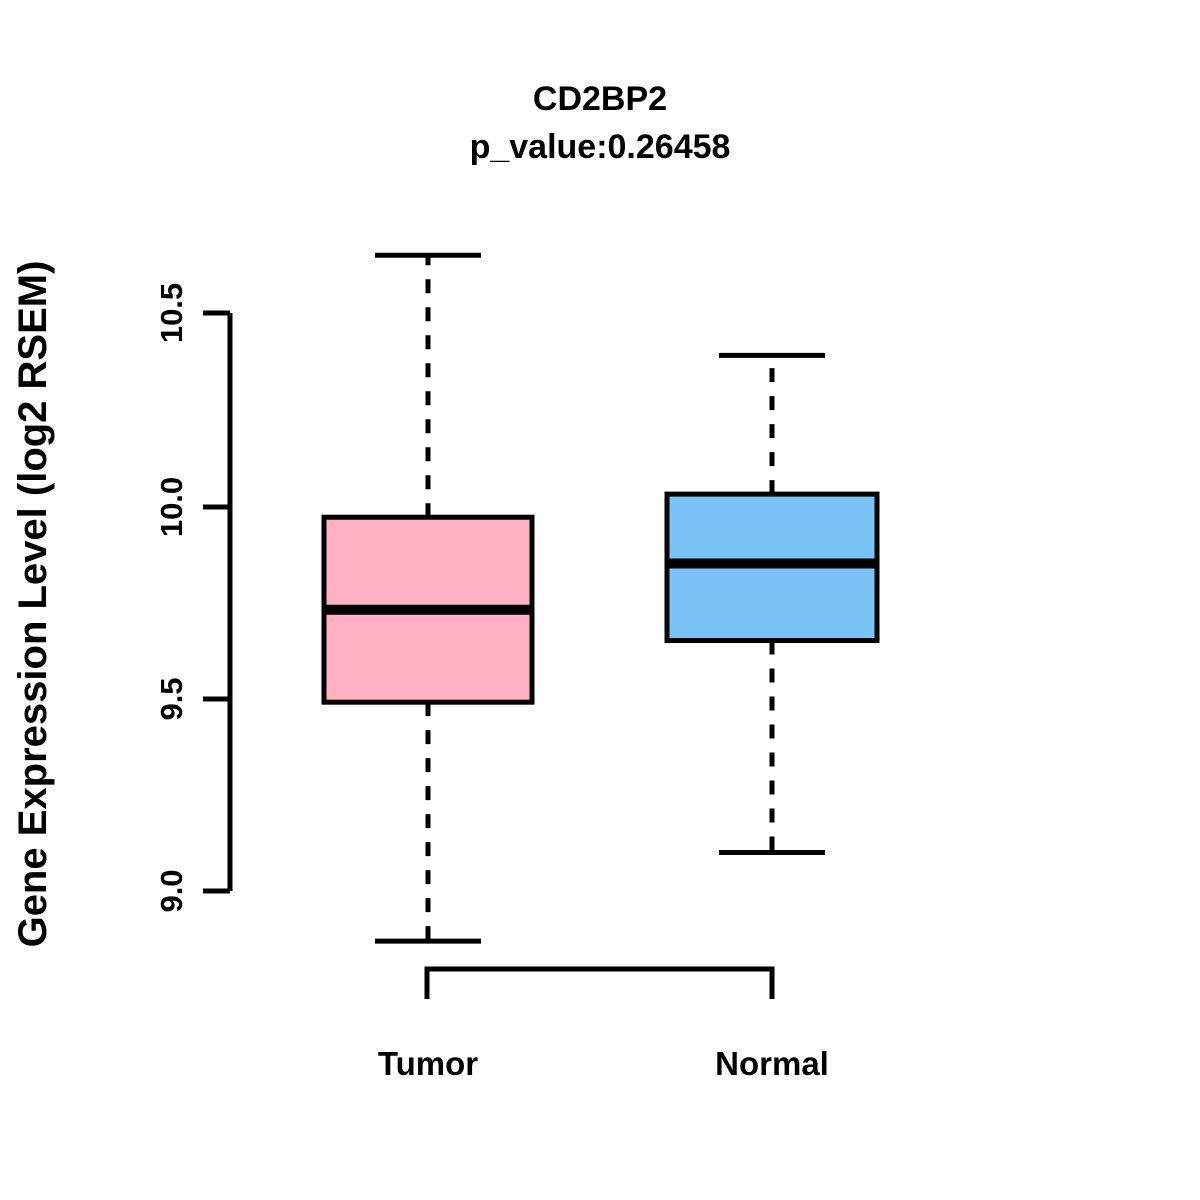  Describe the element at coordinates (600, 99) in the screenshot. I see `chart-title: CD2BP2` at that location.